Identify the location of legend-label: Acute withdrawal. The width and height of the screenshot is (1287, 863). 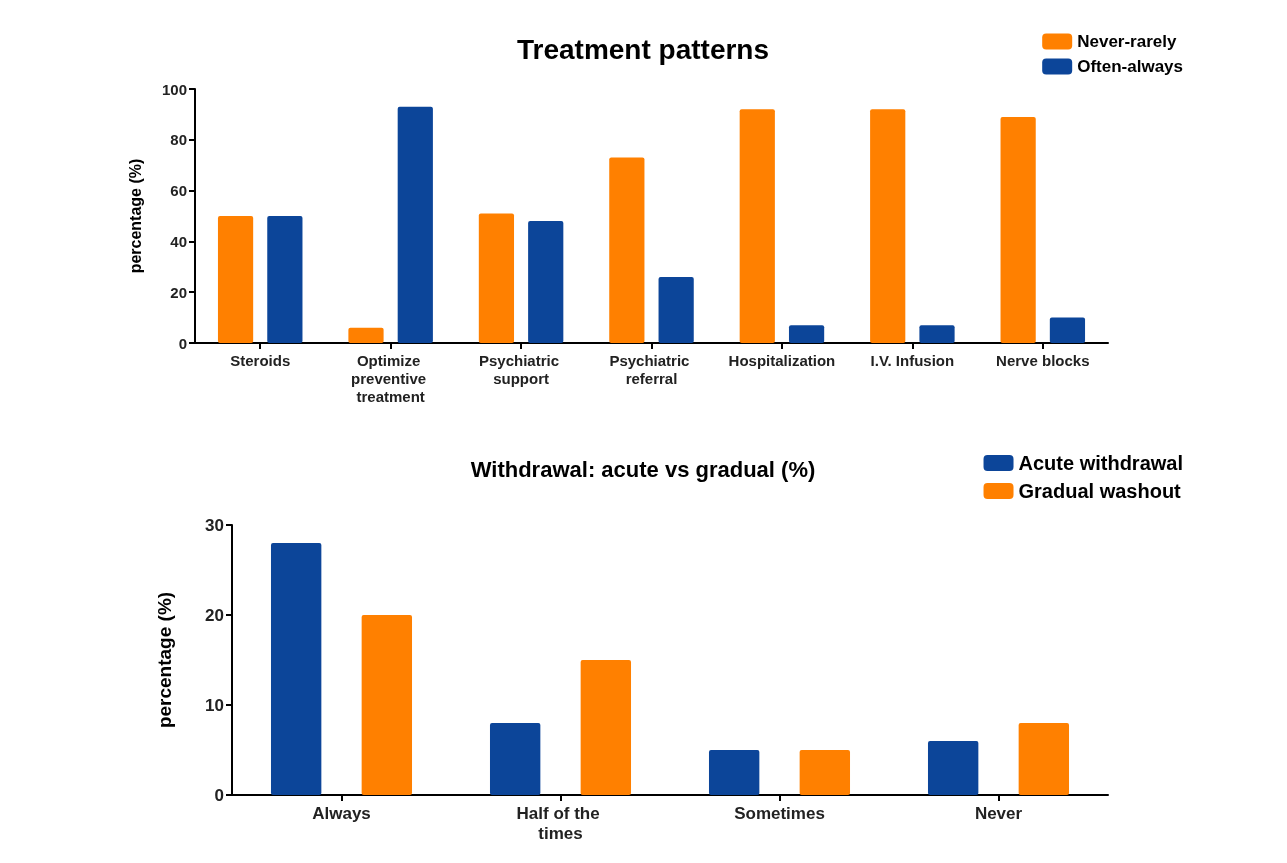
(1101, 463).